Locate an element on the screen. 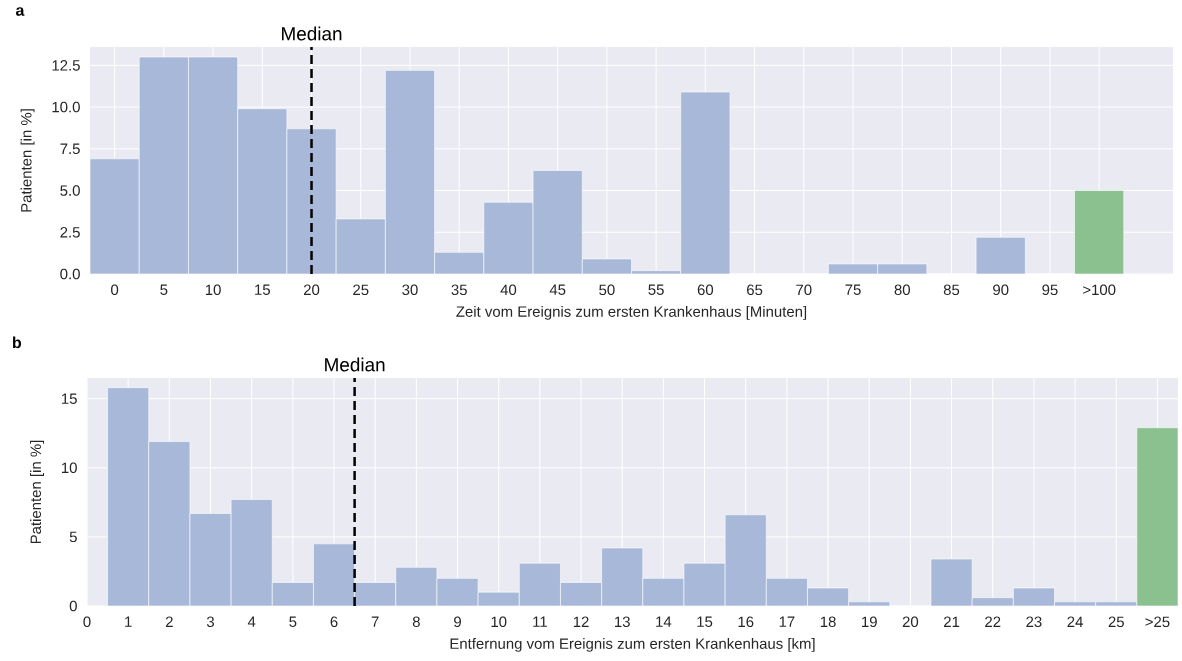  x-tick-label: 2 is located at coordinates (169, 621).